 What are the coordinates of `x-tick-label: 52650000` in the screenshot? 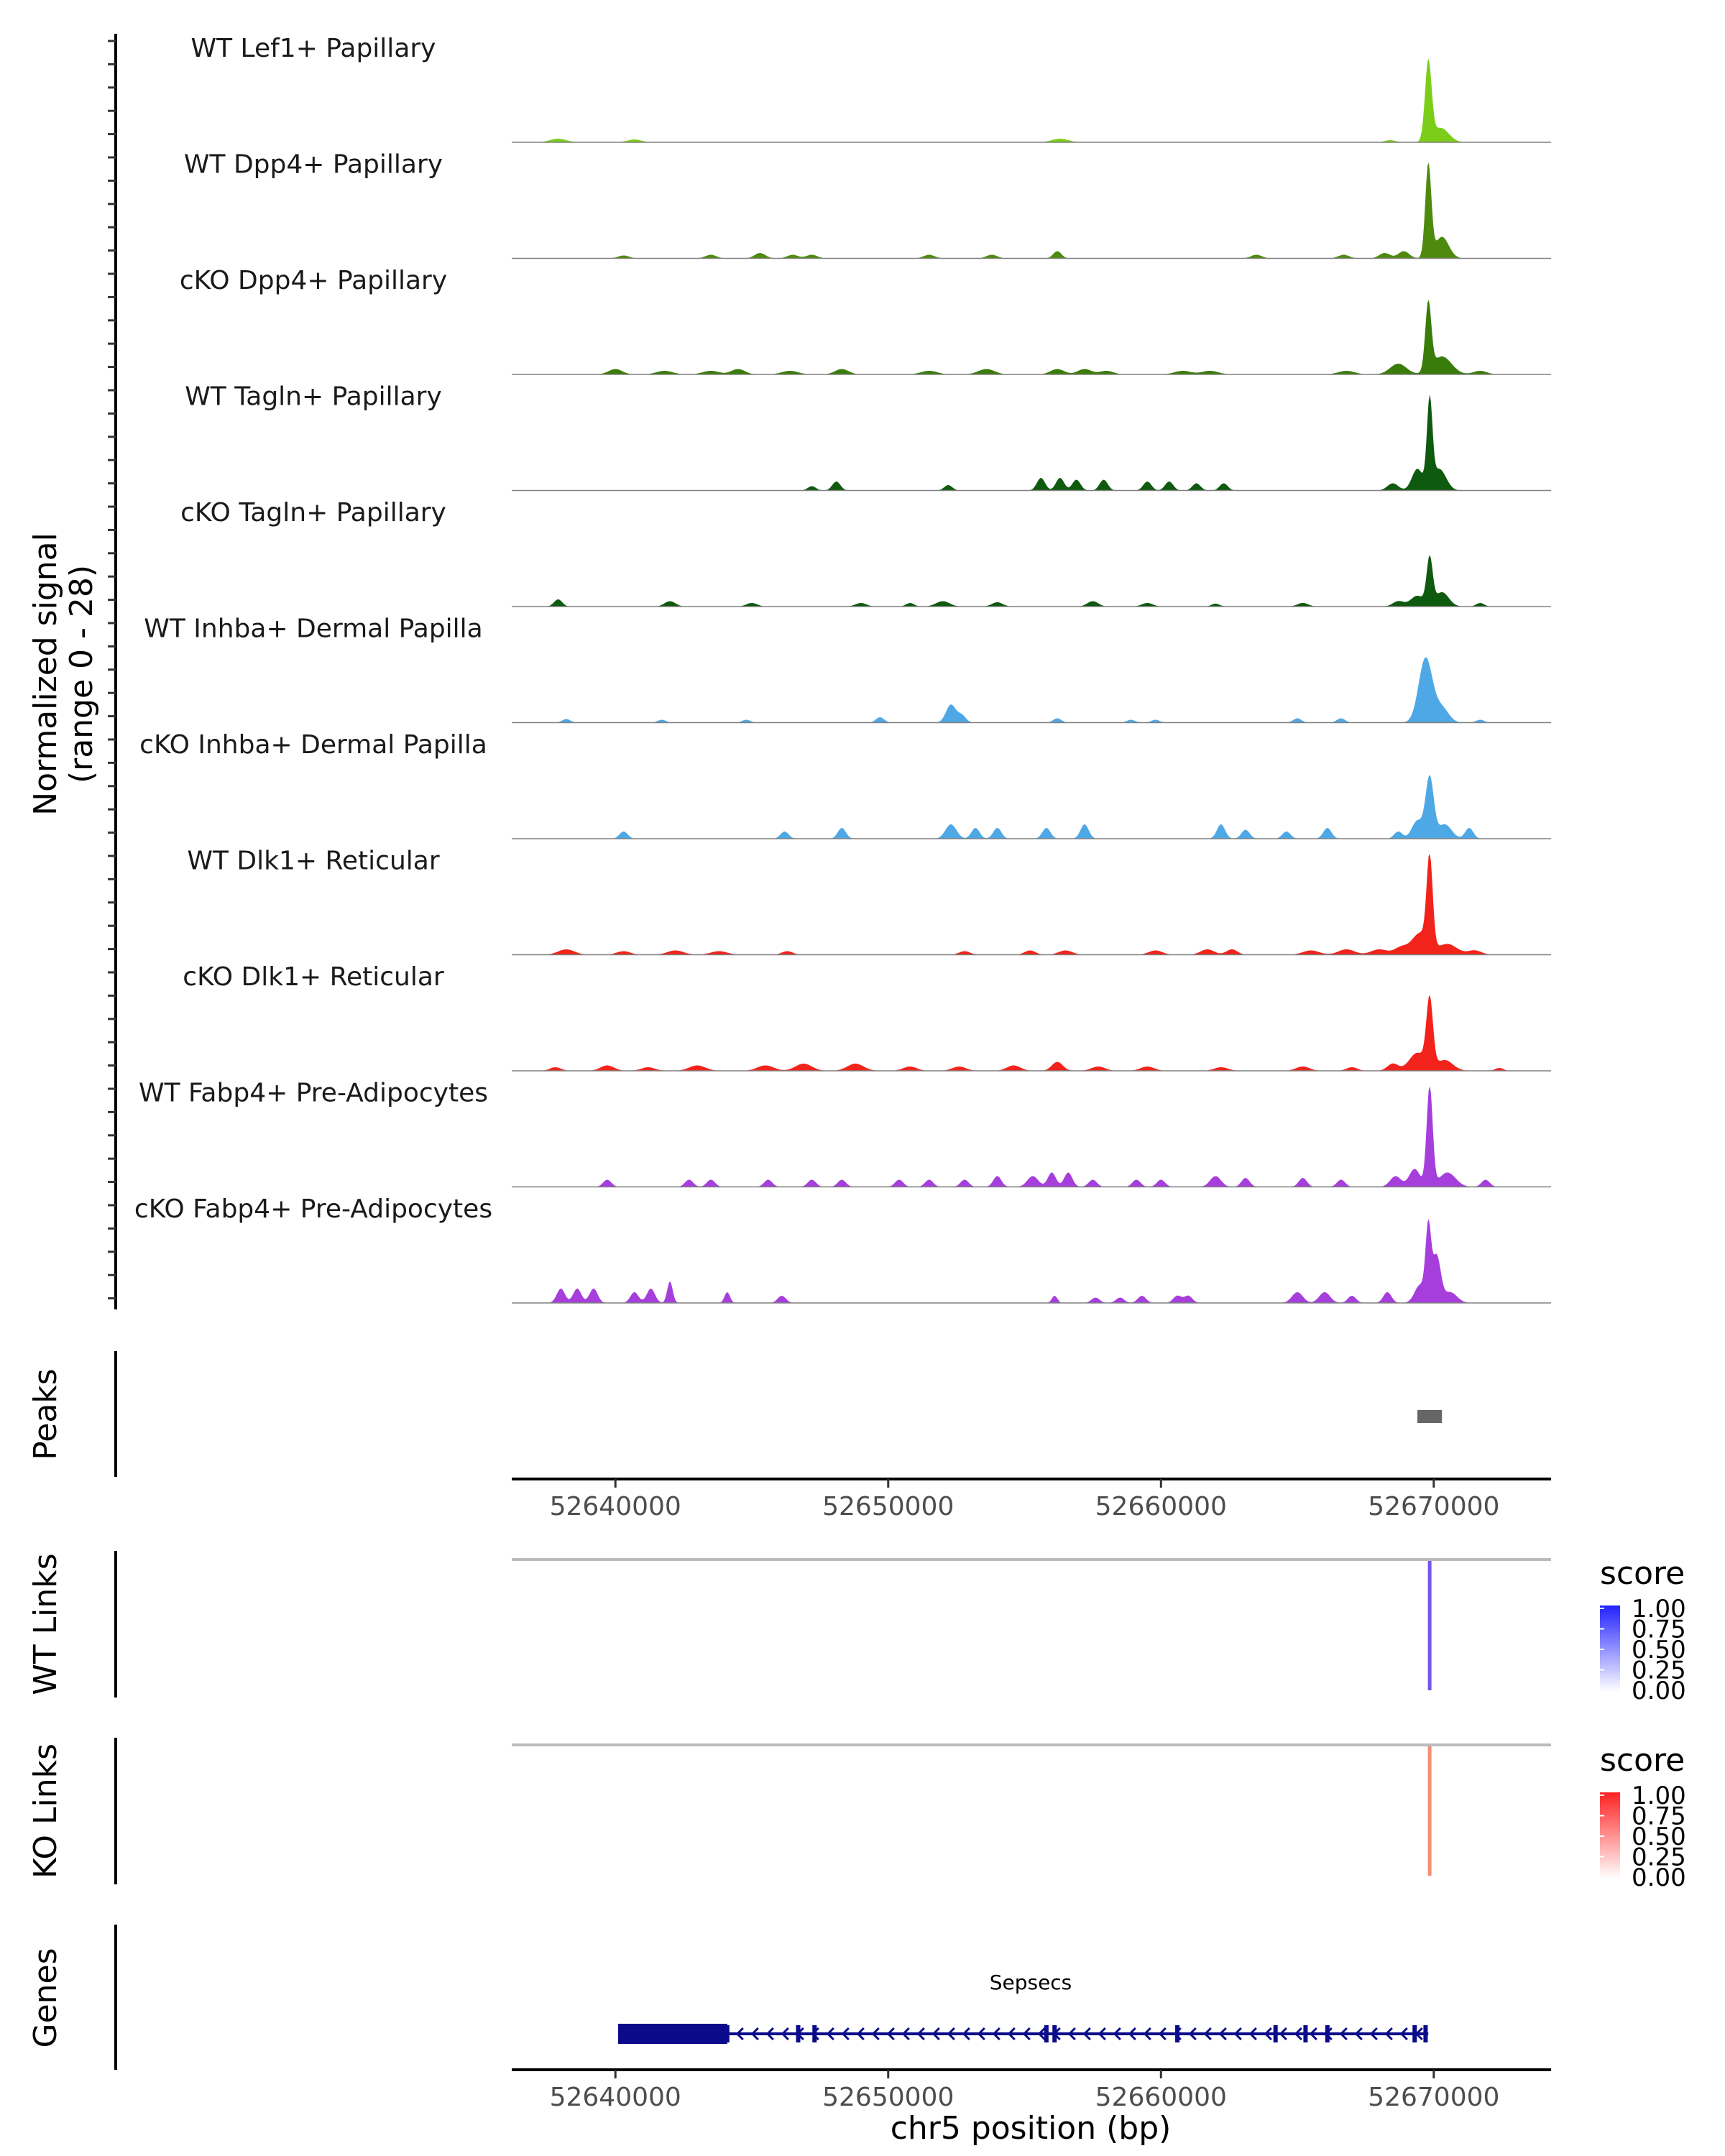 It's located at (888, 1506).